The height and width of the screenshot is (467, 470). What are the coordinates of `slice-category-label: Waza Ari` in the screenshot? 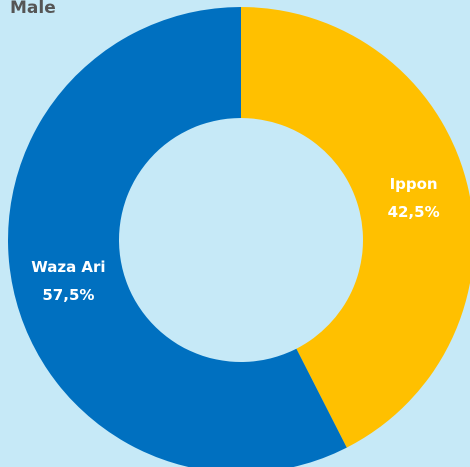 It's located at (68, 267).